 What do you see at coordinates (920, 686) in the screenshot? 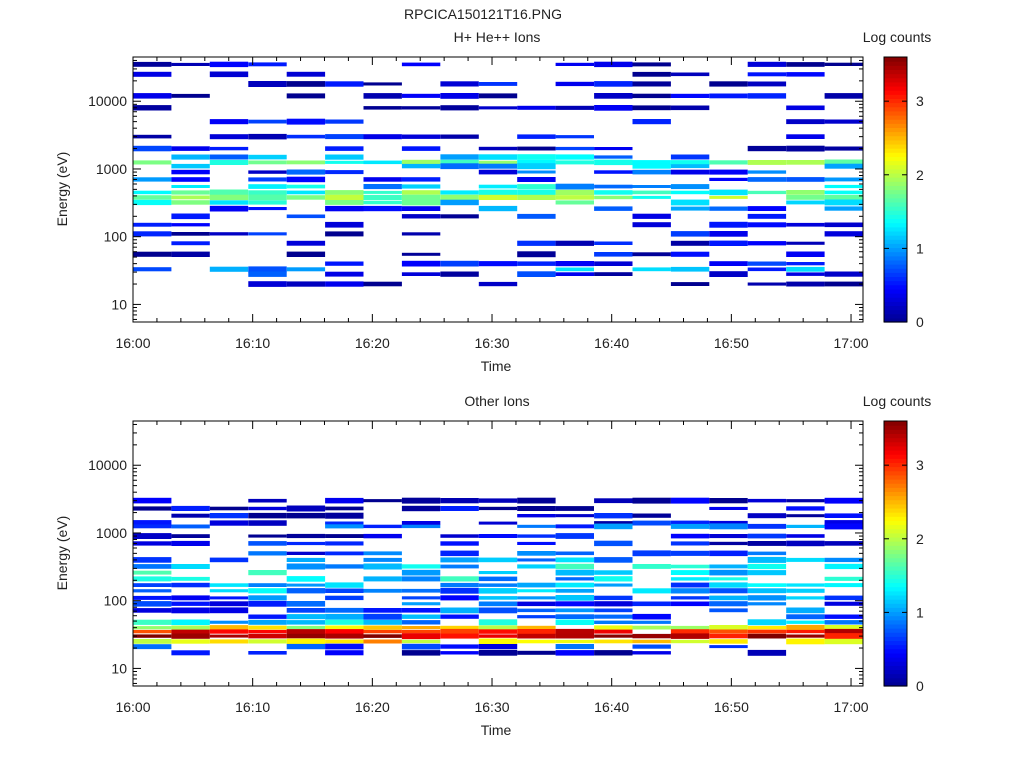
I see `colorbar-tick-label: 0` at bounding box center [920, 686].